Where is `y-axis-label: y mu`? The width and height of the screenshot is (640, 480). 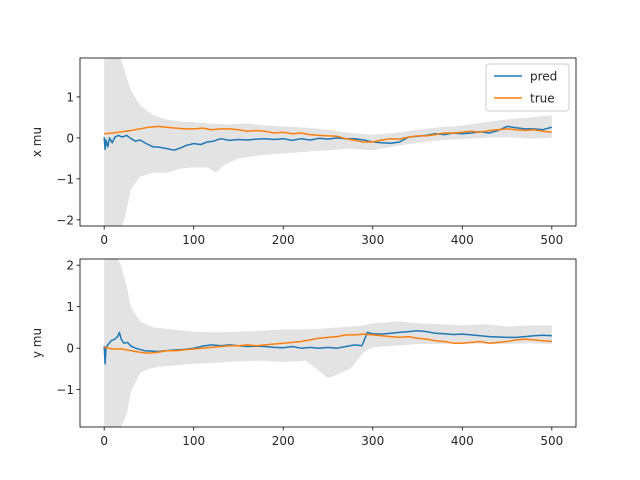
y-axis-label: y mu is located at coordinates (37, 343).